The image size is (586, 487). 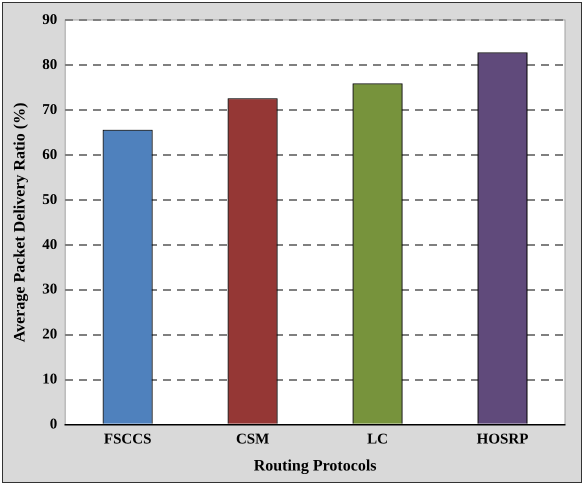 What do you see at coordinates (54, 424) in the screenshot?
I see `y-tick-label: 0` at bounding box center [54, 424].